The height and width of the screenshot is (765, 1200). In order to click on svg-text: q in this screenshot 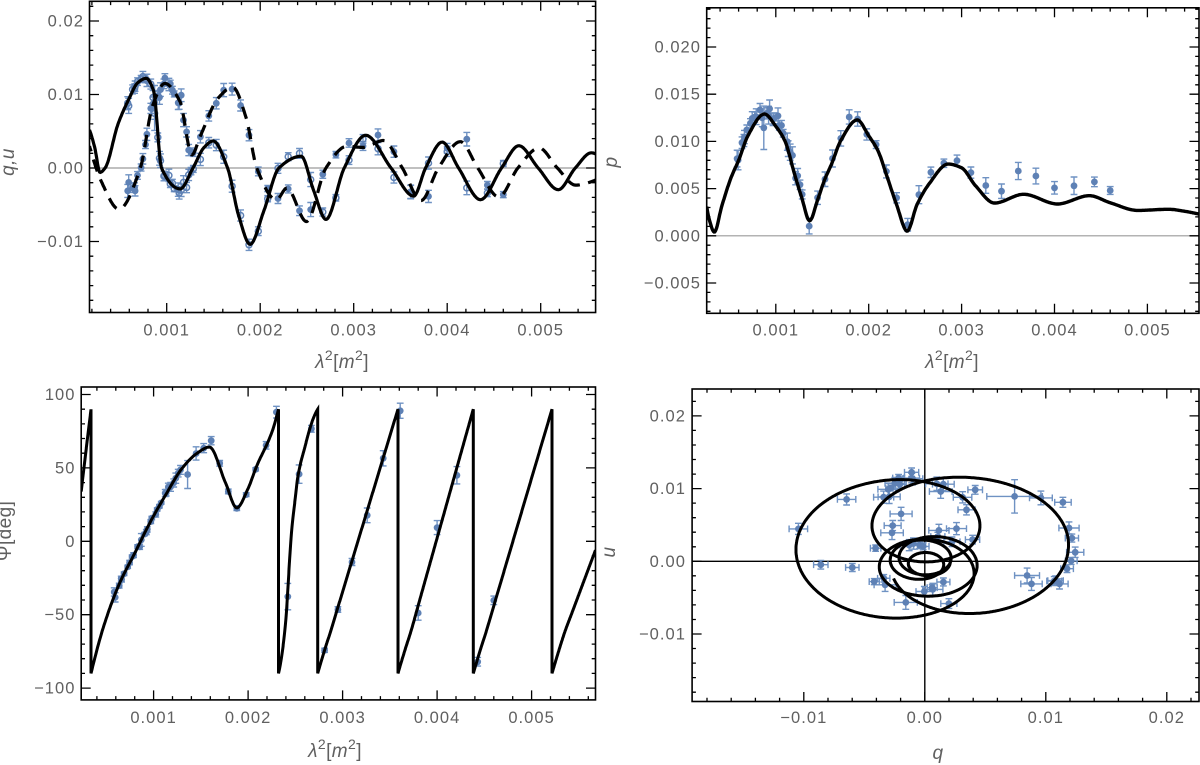, I will do `click(938, 753)`.